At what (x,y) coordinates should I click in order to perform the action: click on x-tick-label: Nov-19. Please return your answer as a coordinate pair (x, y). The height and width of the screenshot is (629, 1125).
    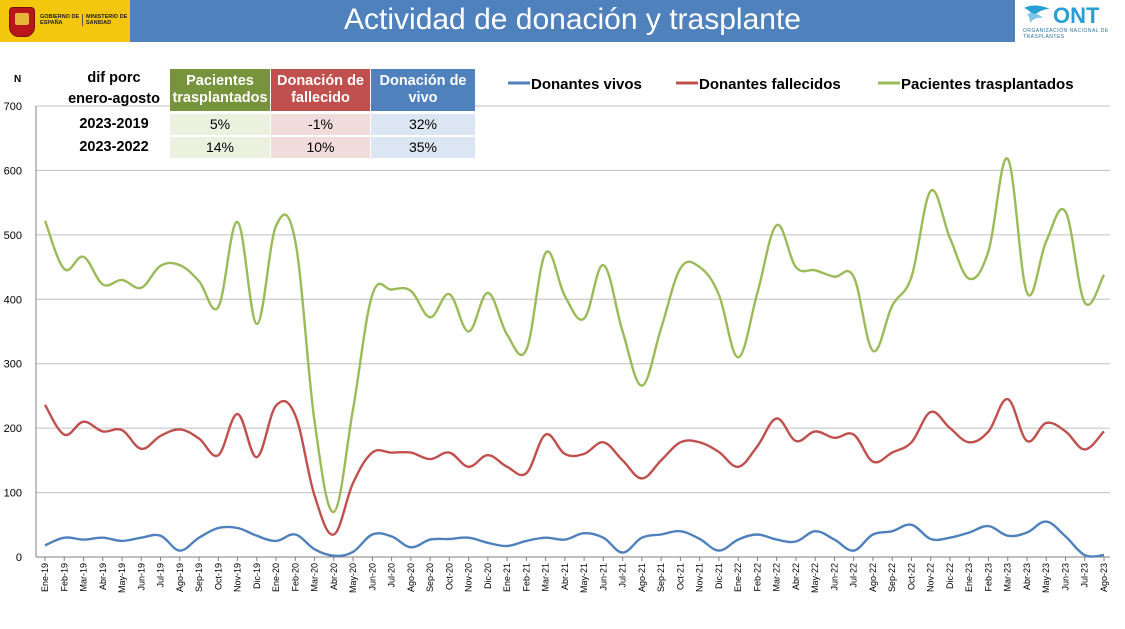
    Looking at the image, I should click on (238, 577).